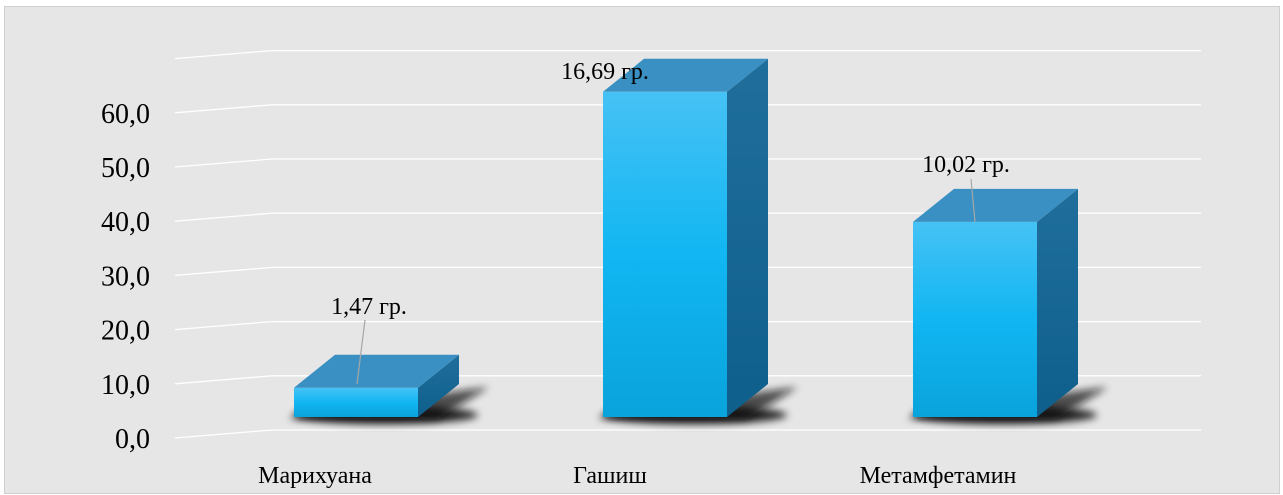 The width and height of the screenshot is (1283, 495). What do you see at coordinates (125, 114) in the screenshot?
I see `y-tick-label: 60,0` at bounding box center [125, 114].